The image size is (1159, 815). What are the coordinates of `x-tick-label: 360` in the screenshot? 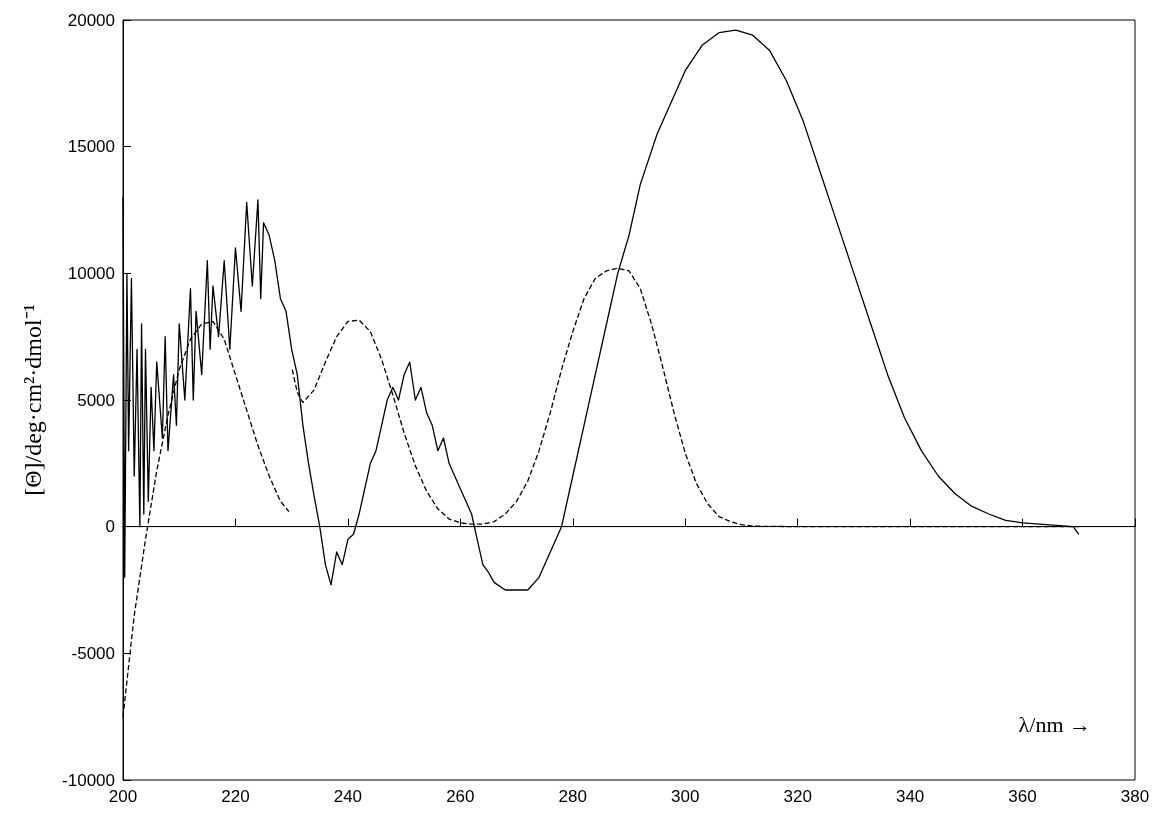 It's located at (1022, 796).